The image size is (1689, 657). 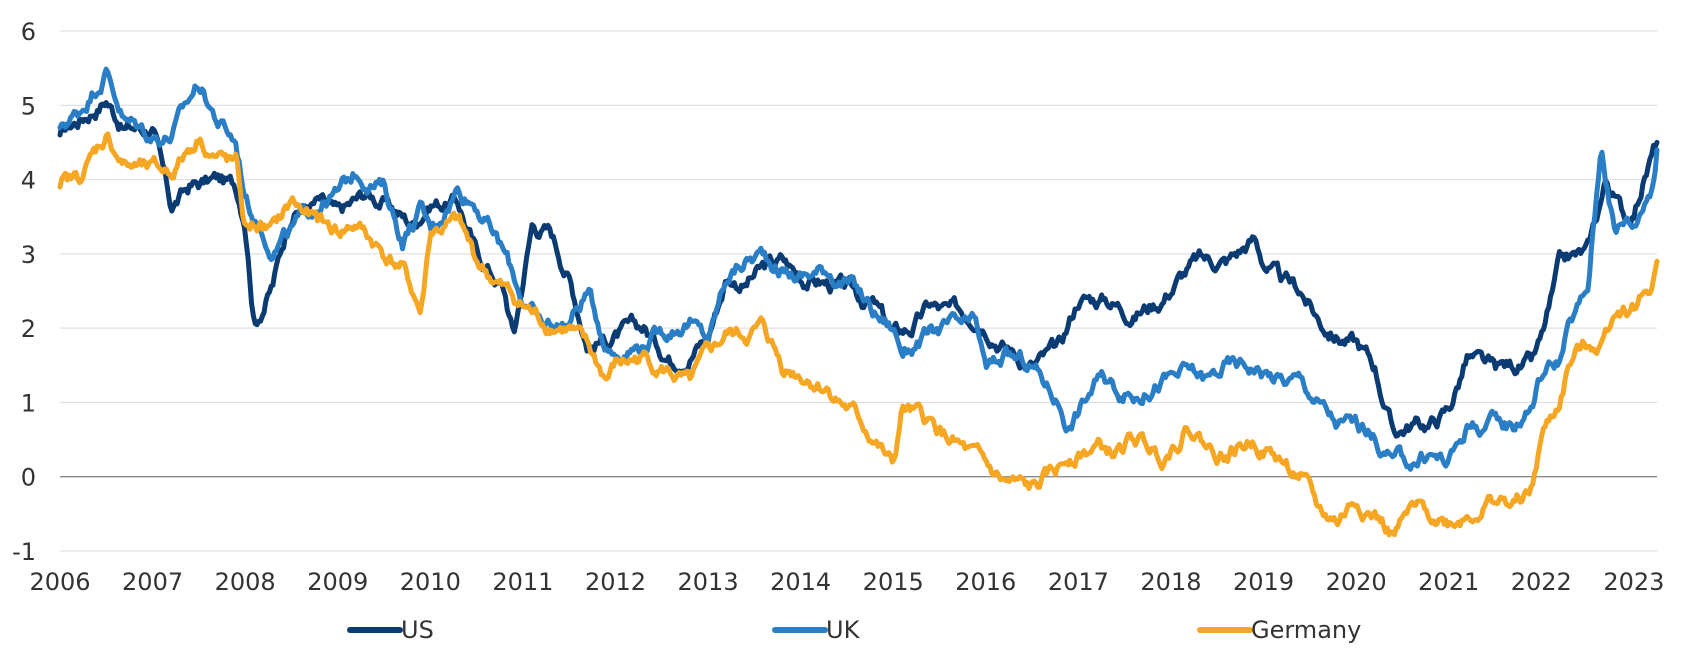 I want to click on y-tick-label: 2, so click(x=28, y=329).